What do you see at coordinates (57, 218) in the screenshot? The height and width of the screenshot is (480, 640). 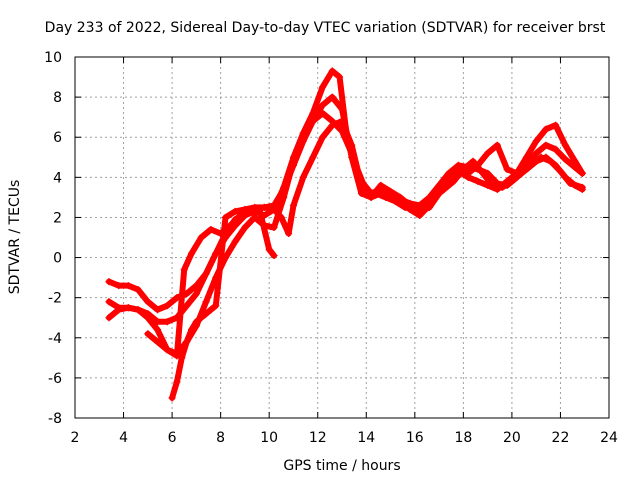 I see `y-tick-label: 2` at bounding box center [57, 218].